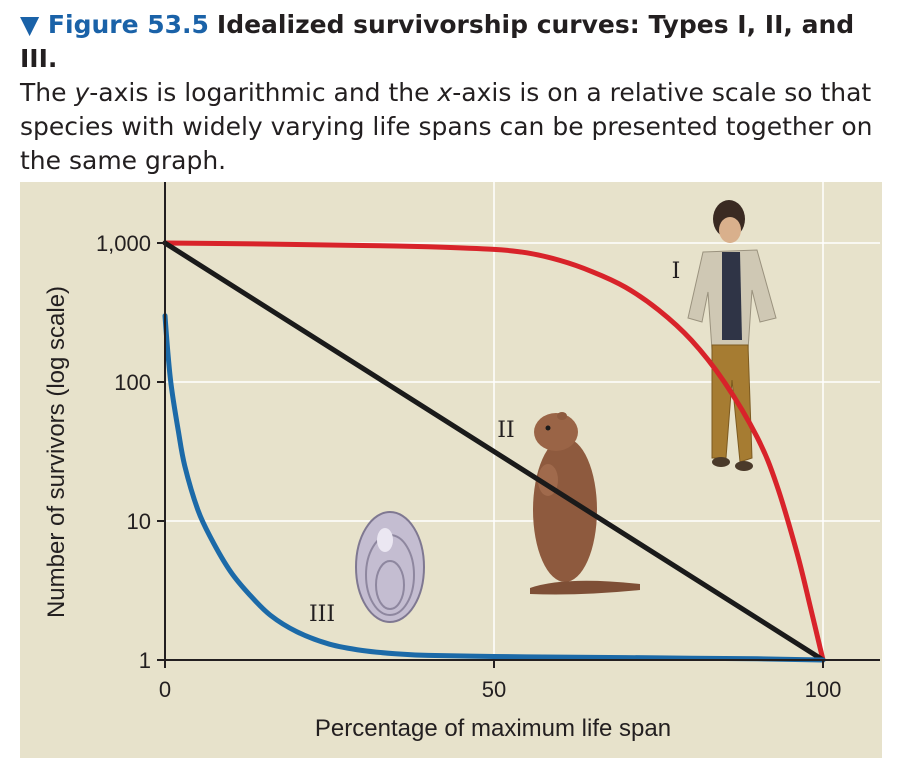 The width and height of the screenshot is (899, 776). I want to click on figure-number: ▼ Figure 53.5, so click(114, 24).